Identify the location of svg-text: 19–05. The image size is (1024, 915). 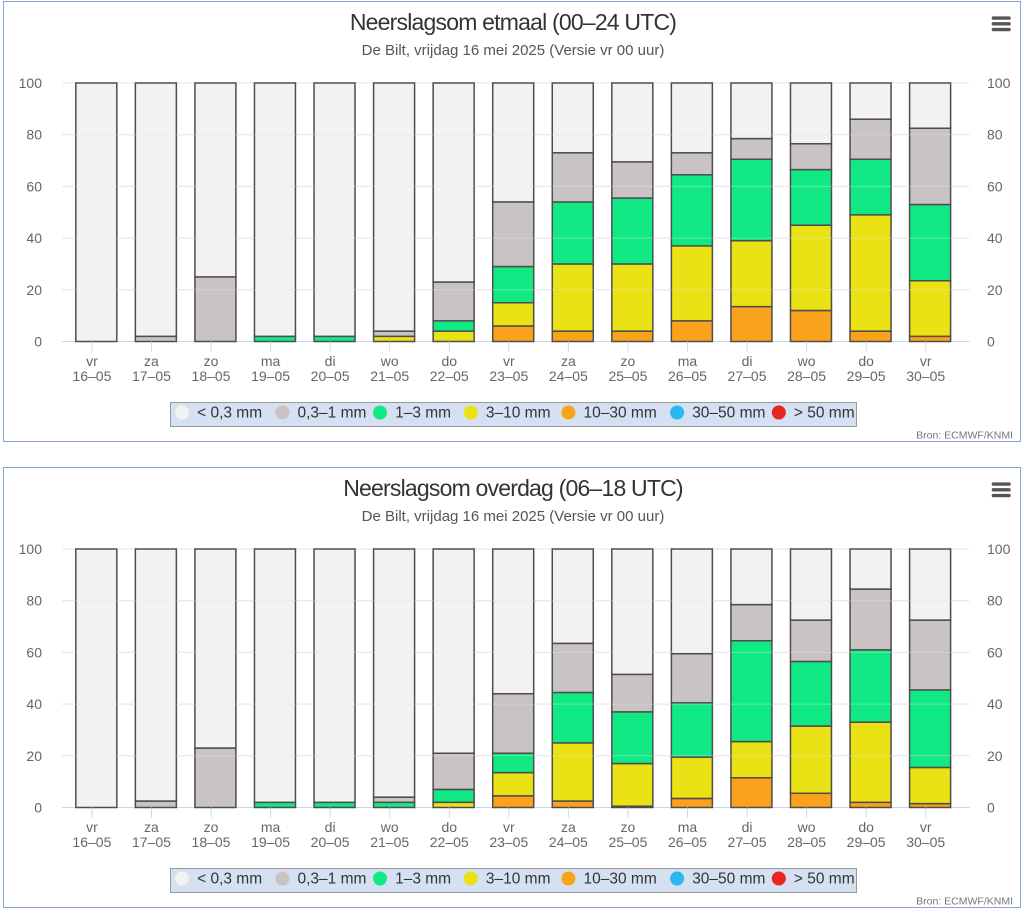
(270, 842).